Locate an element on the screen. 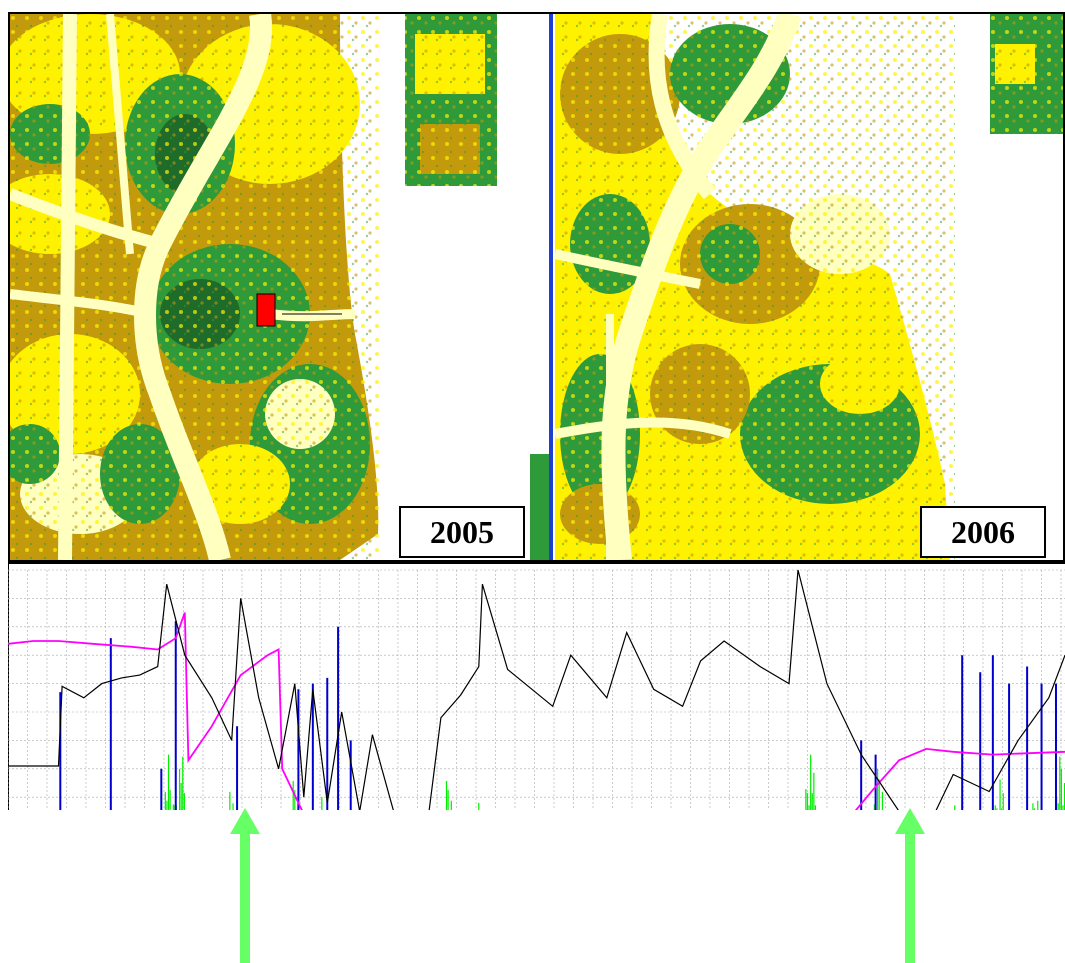  panel-divider is located at coordinates (551, 287).